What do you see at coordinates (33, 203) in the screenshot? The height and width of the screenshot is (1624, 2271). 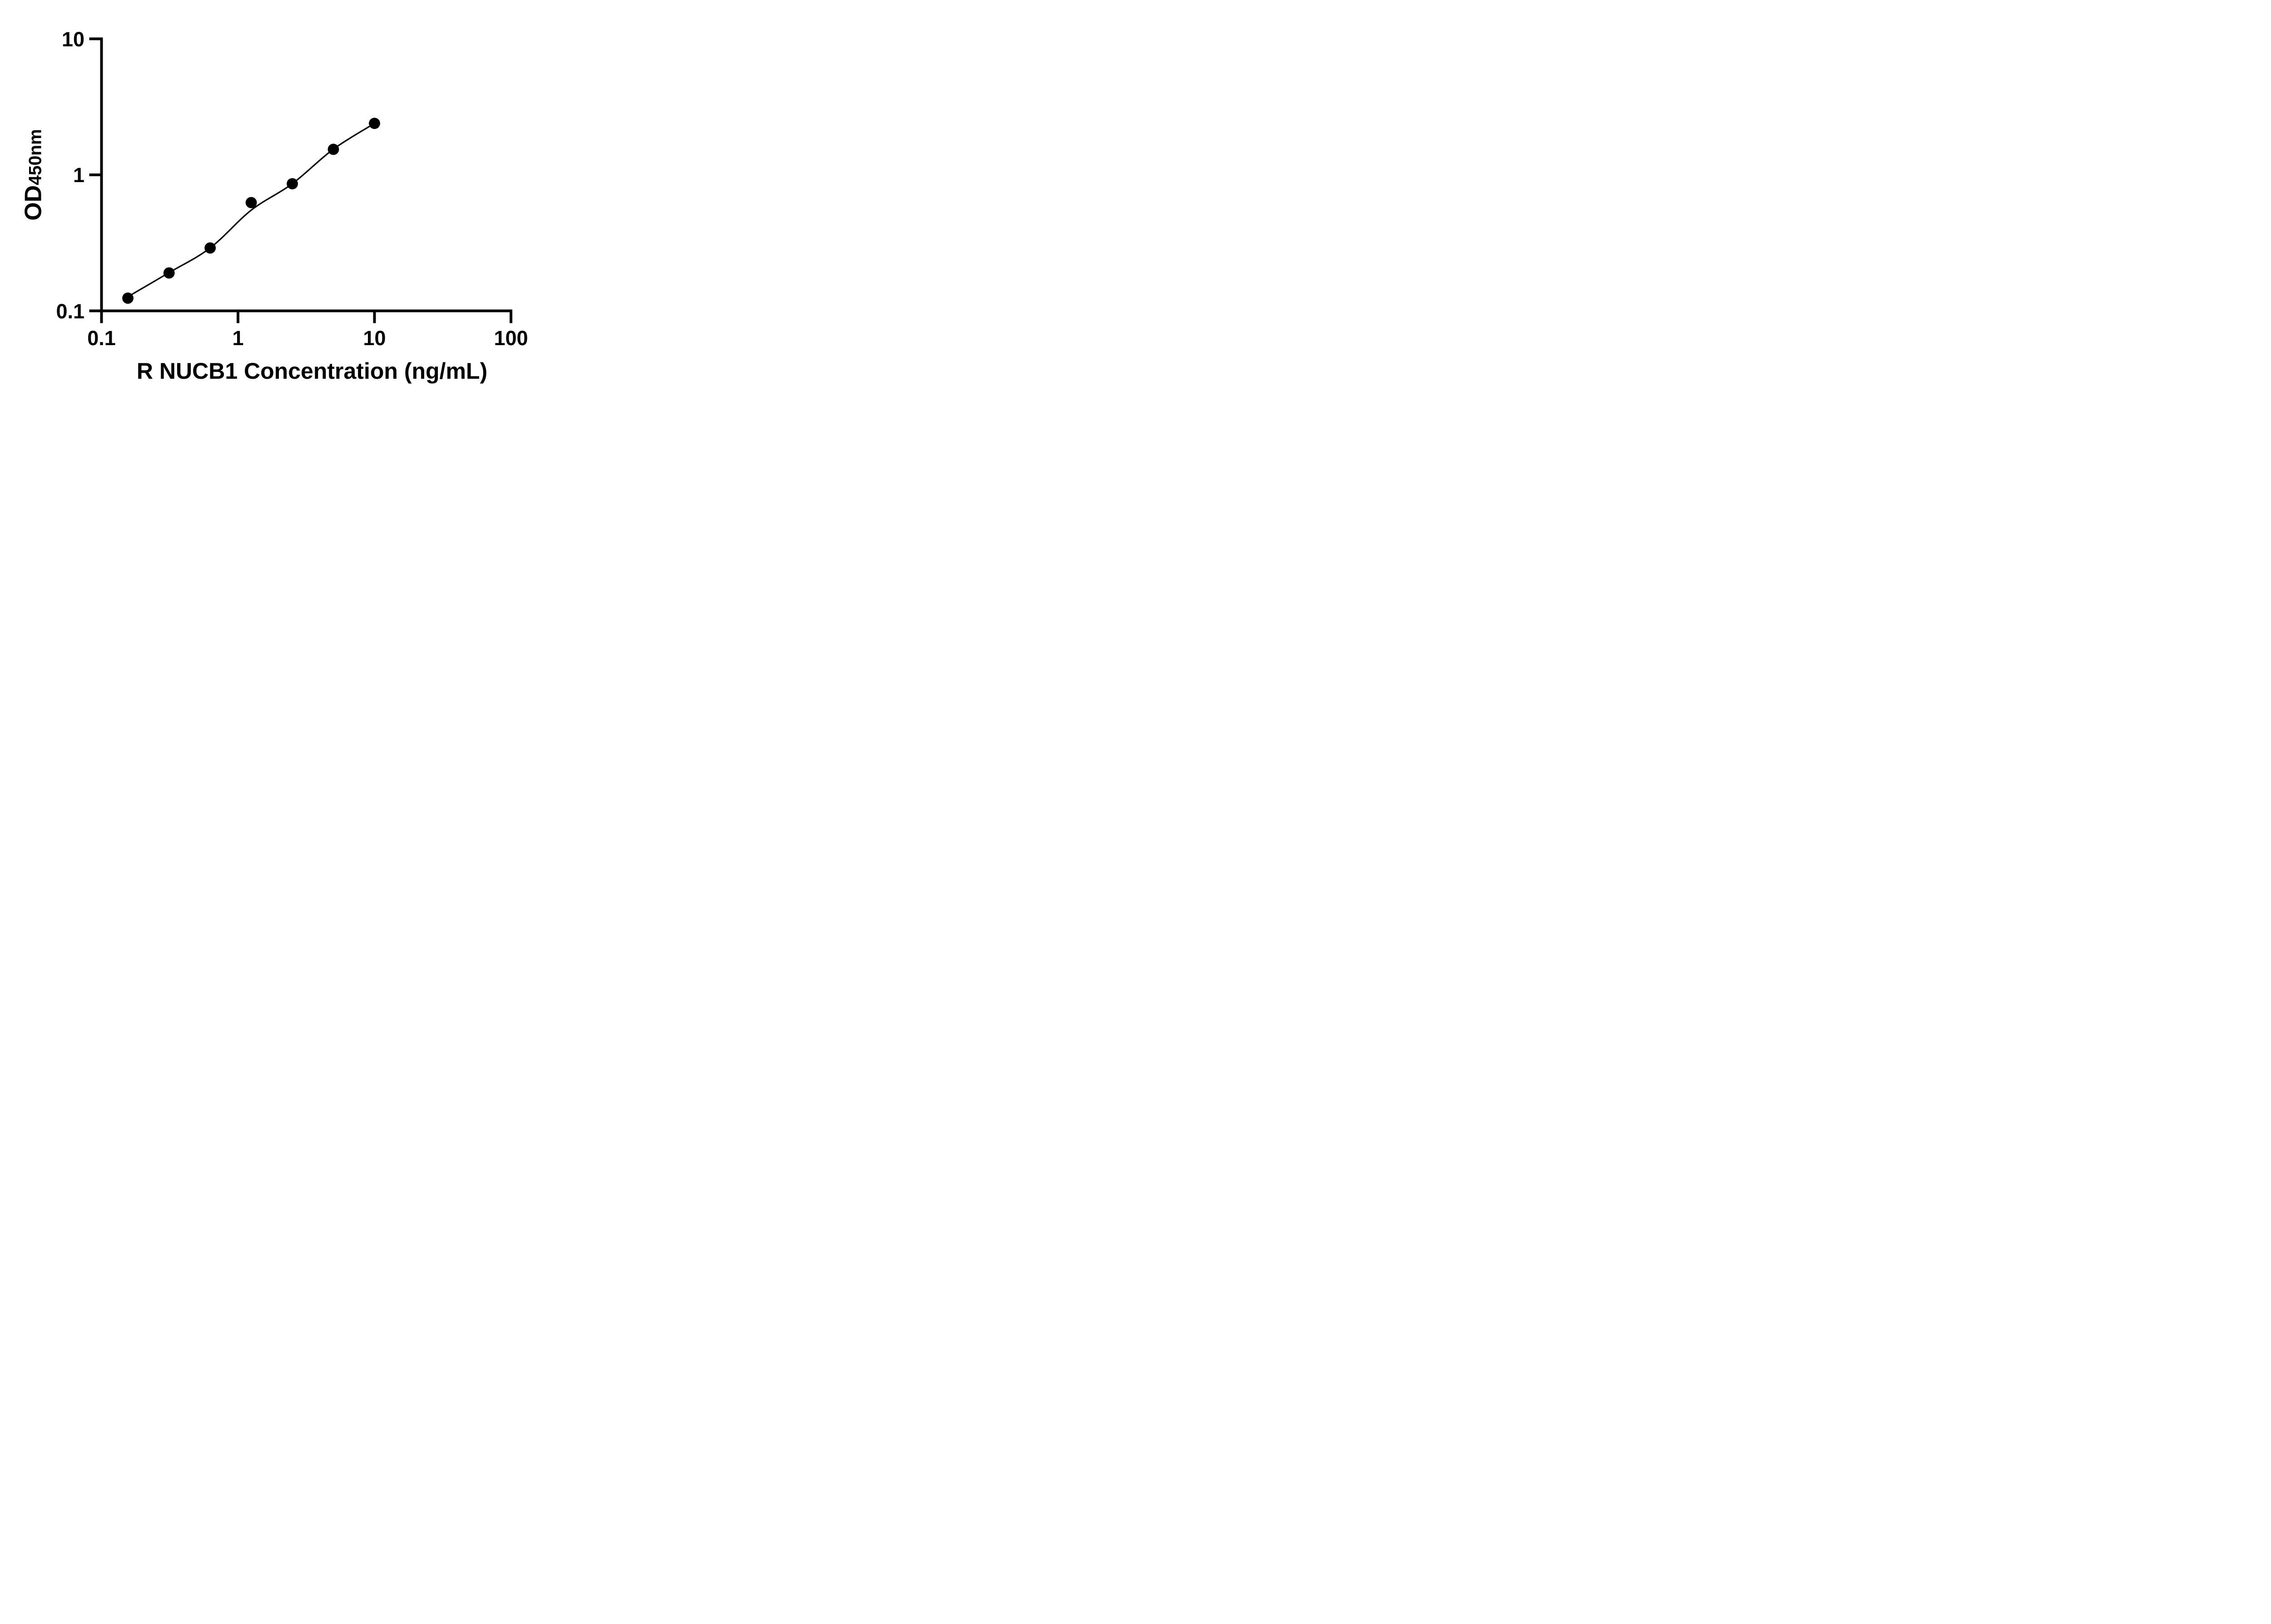 I see `y-axis-title-main: OD` at bounding box center [33, 203].